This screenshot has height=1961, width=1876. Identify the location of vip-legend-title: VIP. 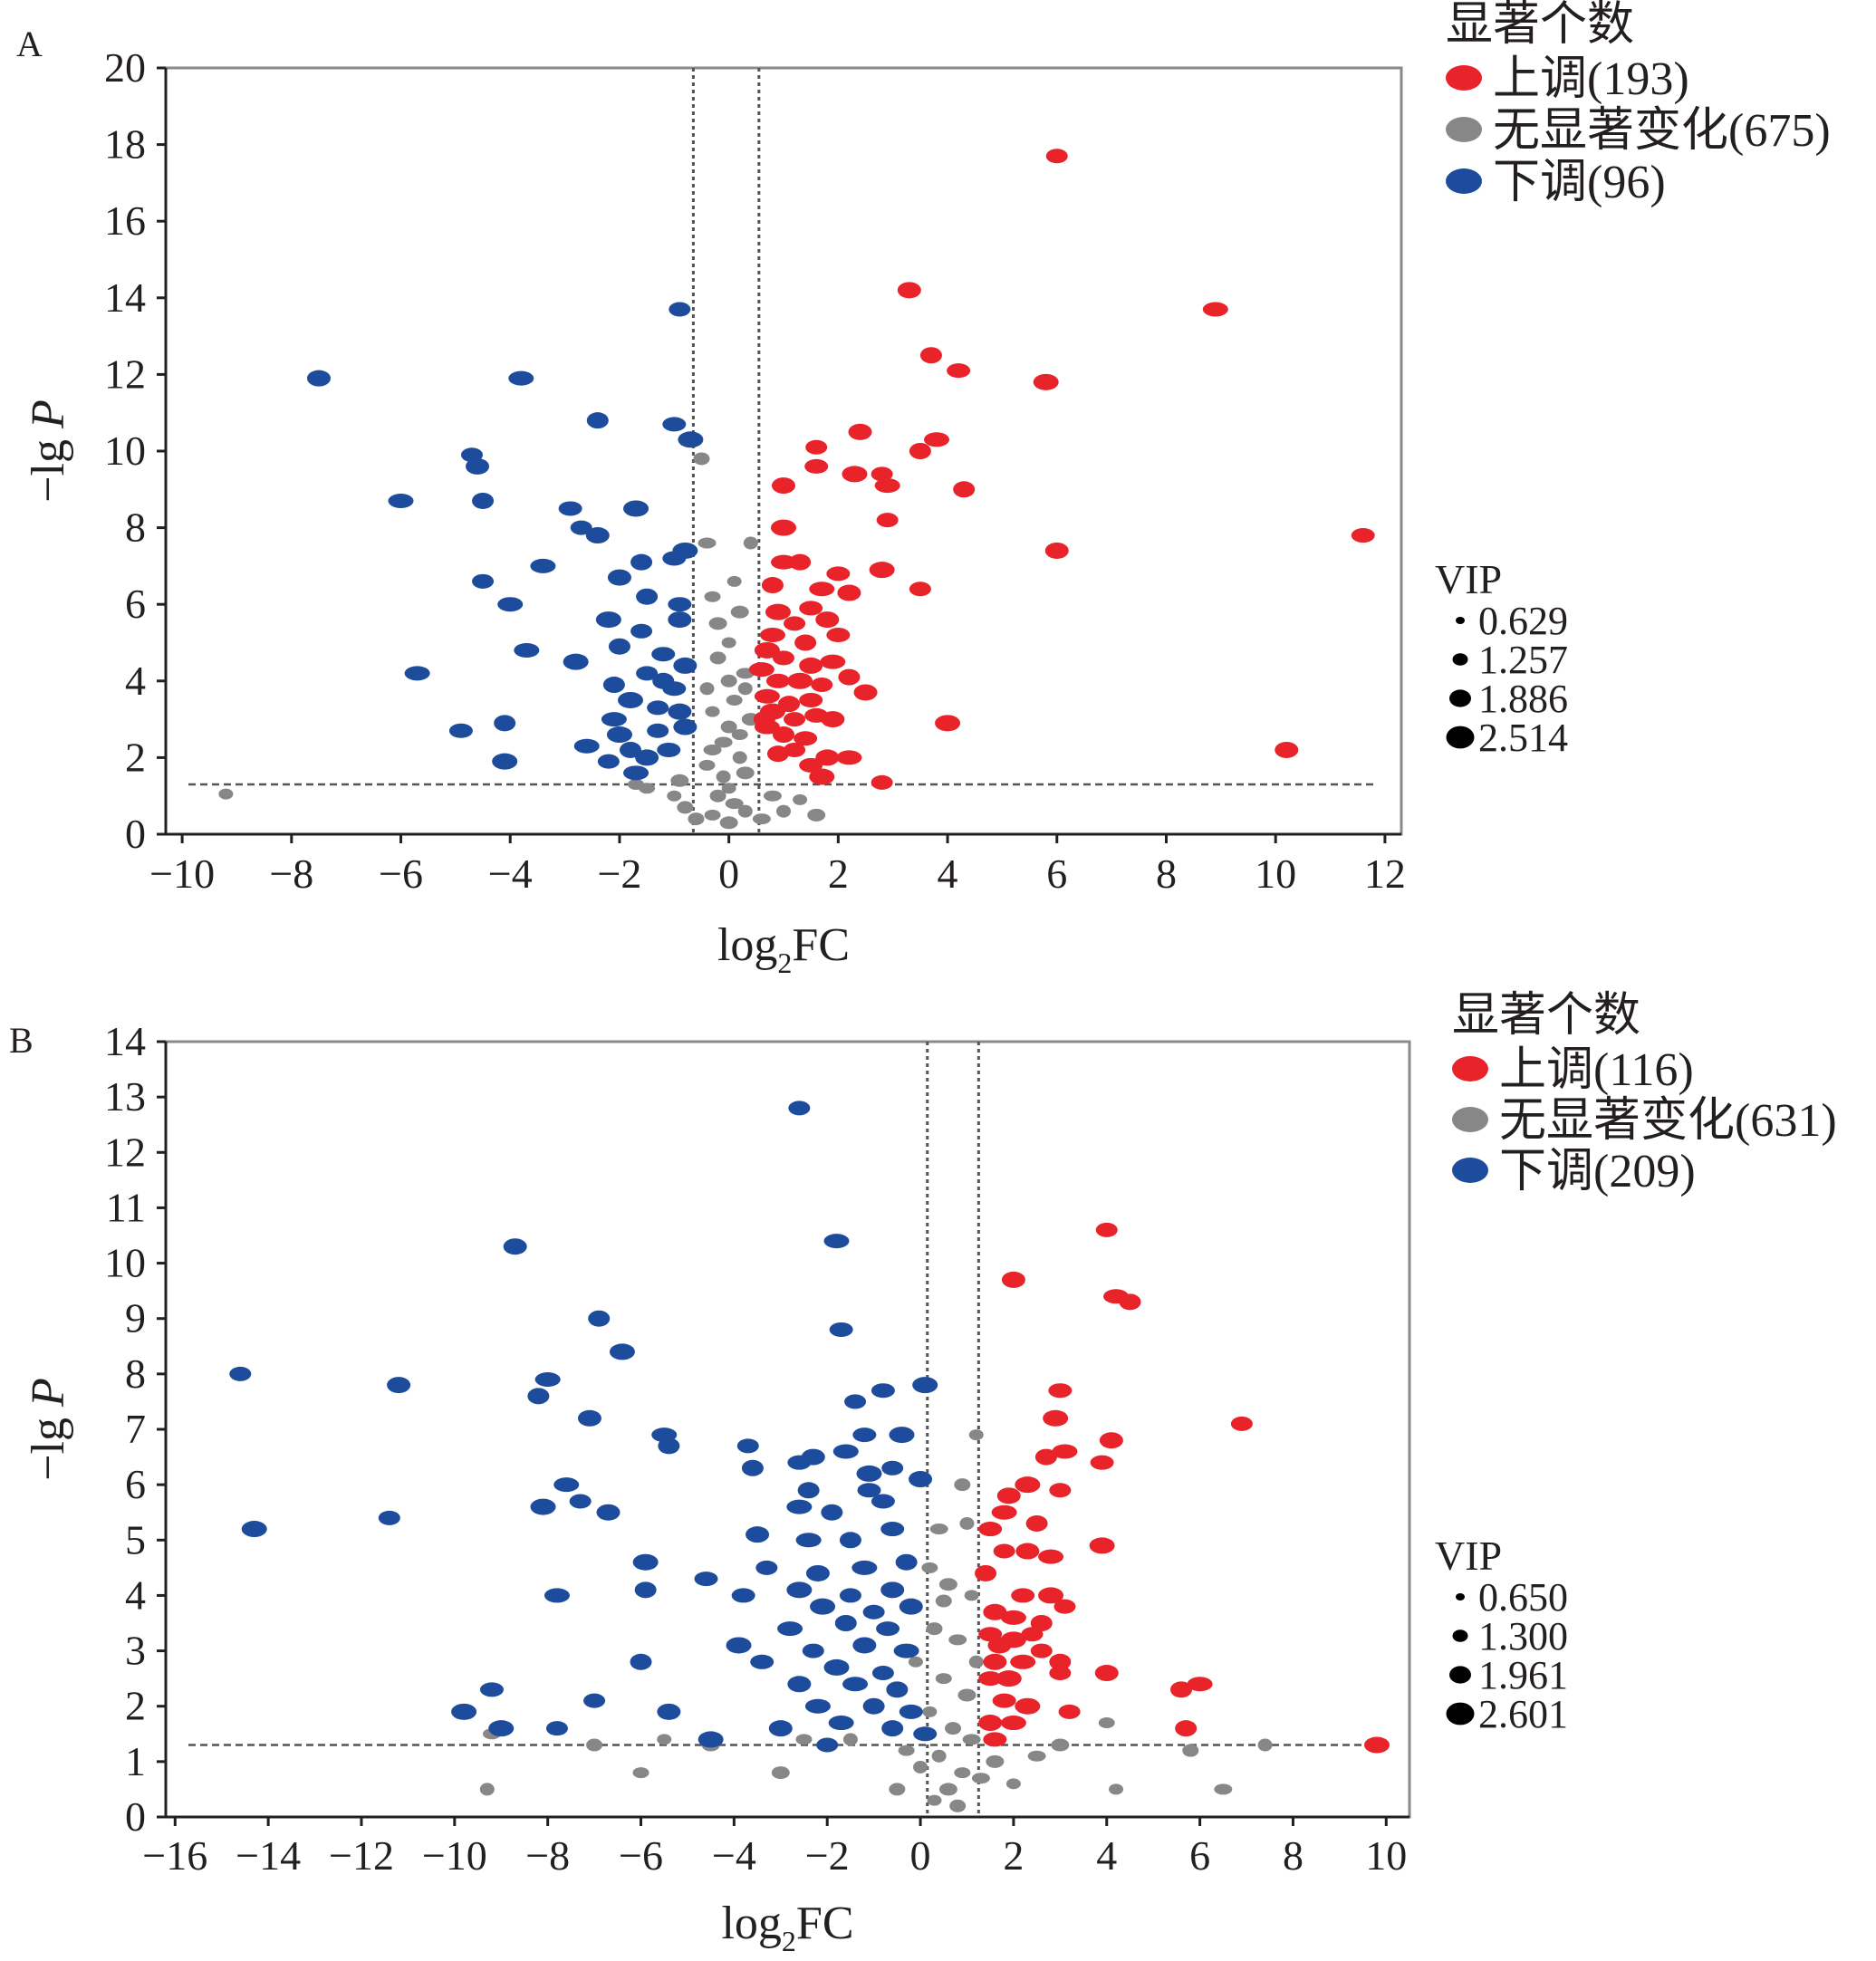
(1469, 579).